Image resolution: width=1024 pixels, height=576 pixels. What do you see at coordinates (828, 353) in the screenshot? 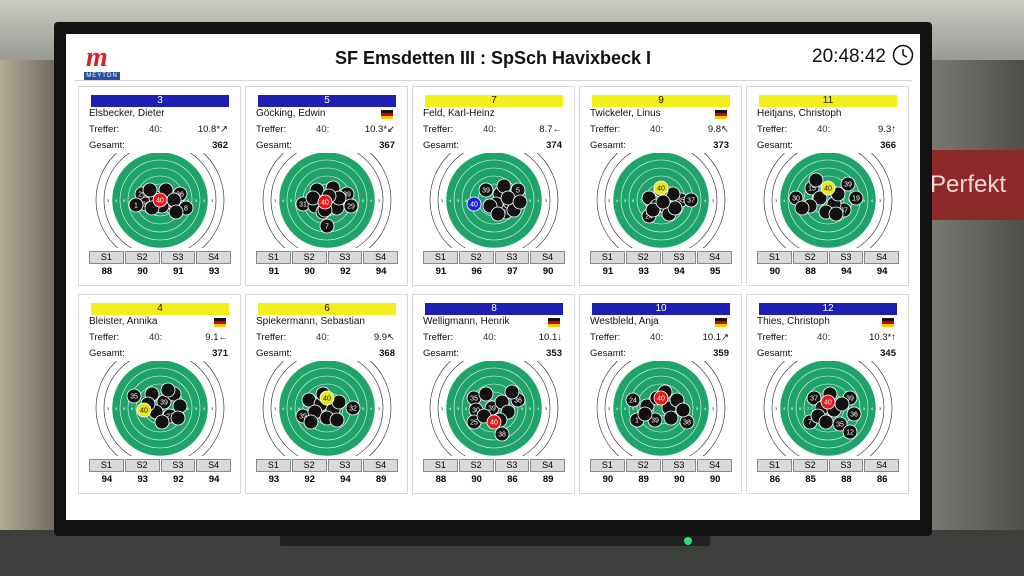
I see `gesamt-row: Gesamt: 345` at bounding box center [828, 353].